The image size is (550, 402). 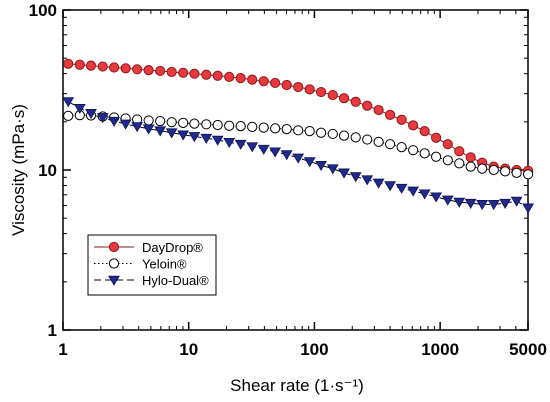 I want to click on y-tick-label: 10, so click(x=47, y=170).